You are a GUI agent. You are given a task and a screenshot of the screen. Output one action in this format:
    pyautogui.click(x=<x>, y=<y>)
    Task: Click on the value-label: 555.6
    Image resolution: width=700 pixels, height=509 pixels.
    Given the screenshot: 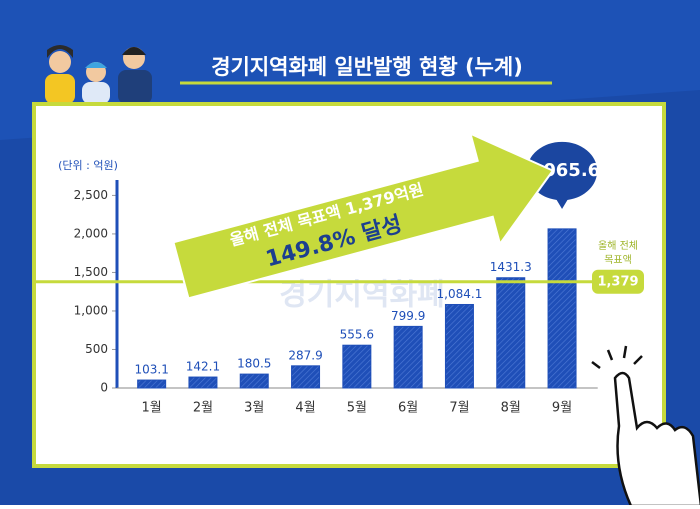 What is the action you would take?
    pyautogui.click(x=357, y=335)
    